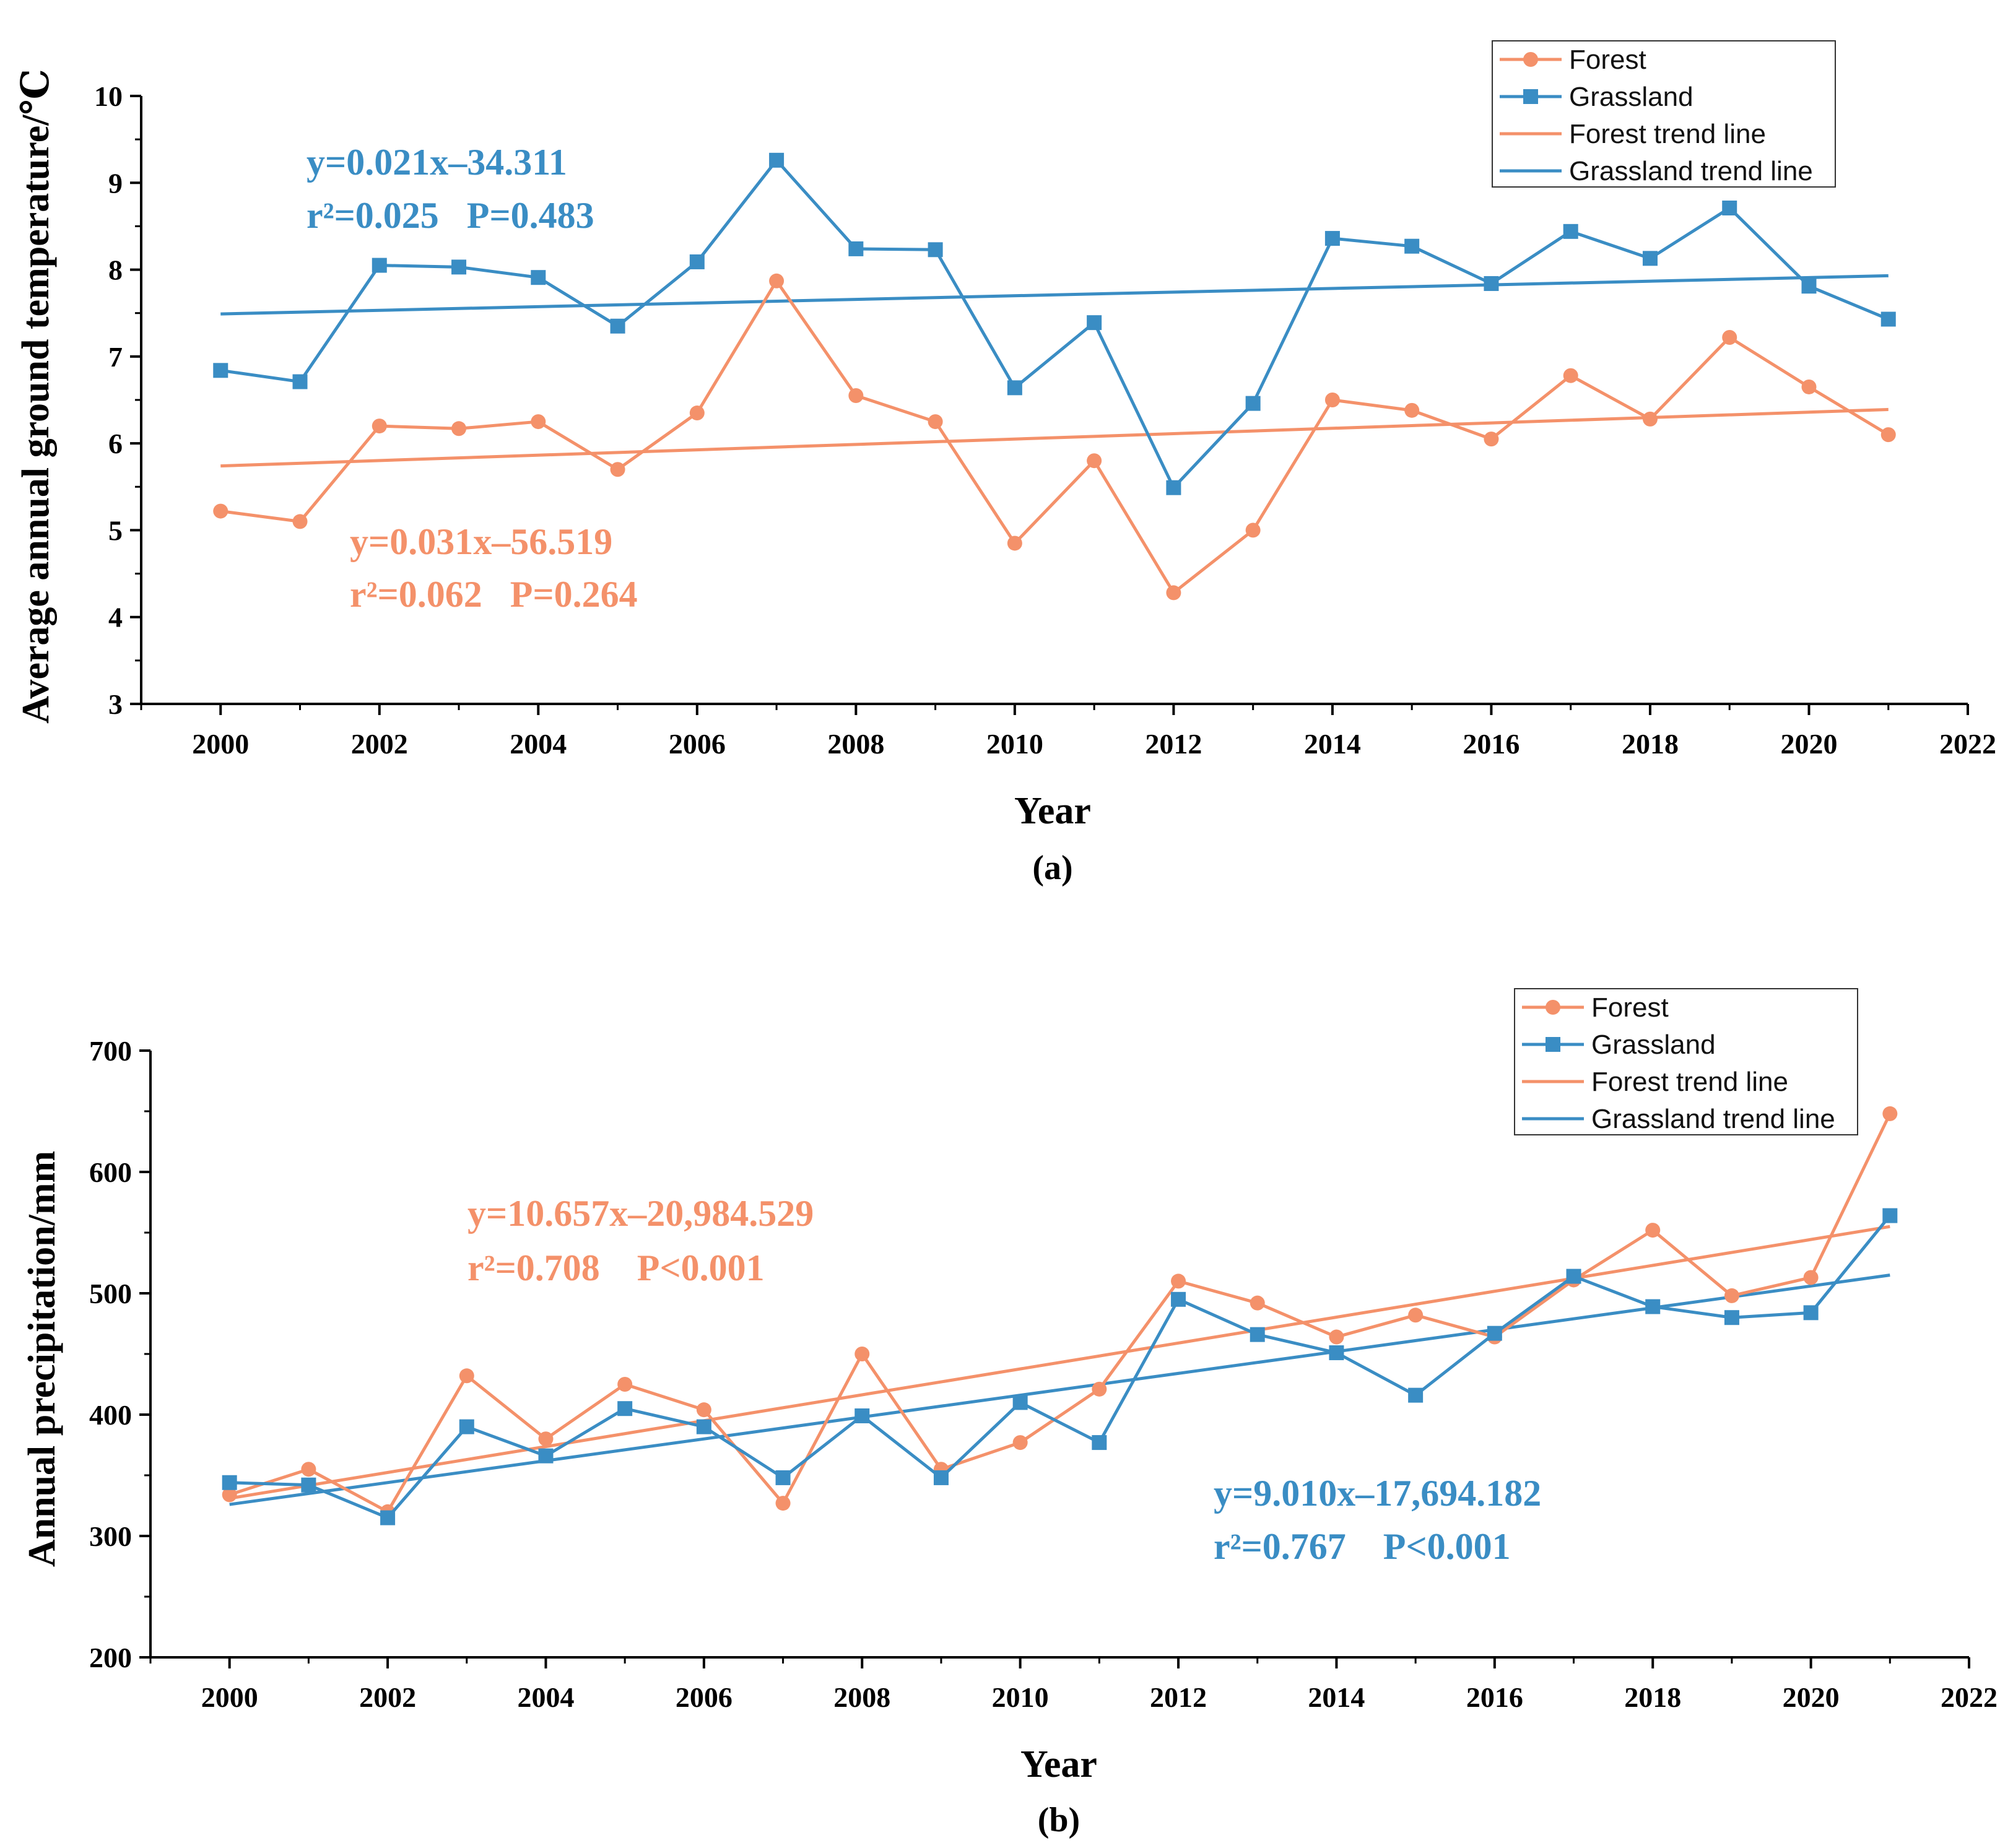 The image size is (2013, 1848). Describe the element at coordinates (229, 1697) in the screenshot. I see `panel-b-x-tick-label: 2000` at that location.